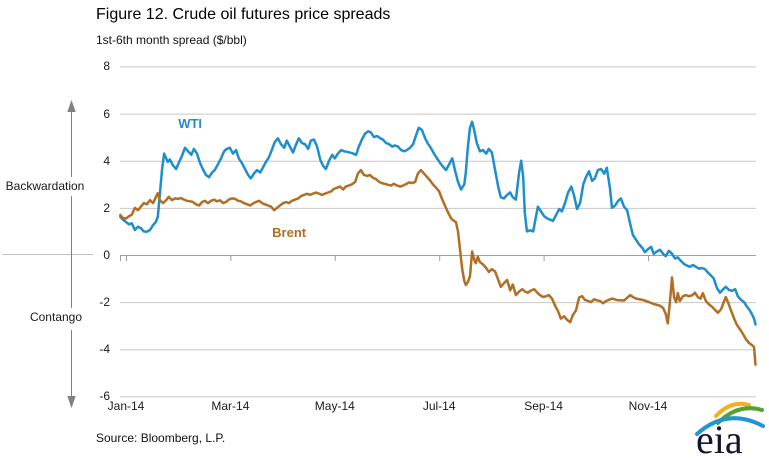 This screenshot has height=459, width=769. I want to click on x-tick-label-Nov-14: Nov-14, so click(648, 406).